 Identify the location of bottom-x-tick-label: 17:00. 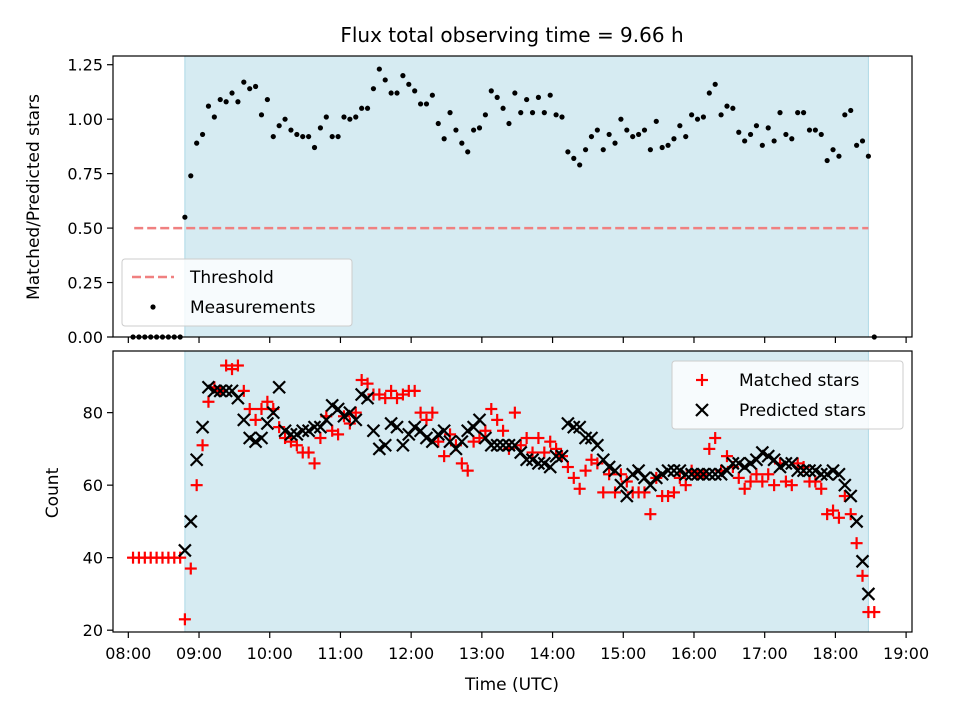
(765, 653).